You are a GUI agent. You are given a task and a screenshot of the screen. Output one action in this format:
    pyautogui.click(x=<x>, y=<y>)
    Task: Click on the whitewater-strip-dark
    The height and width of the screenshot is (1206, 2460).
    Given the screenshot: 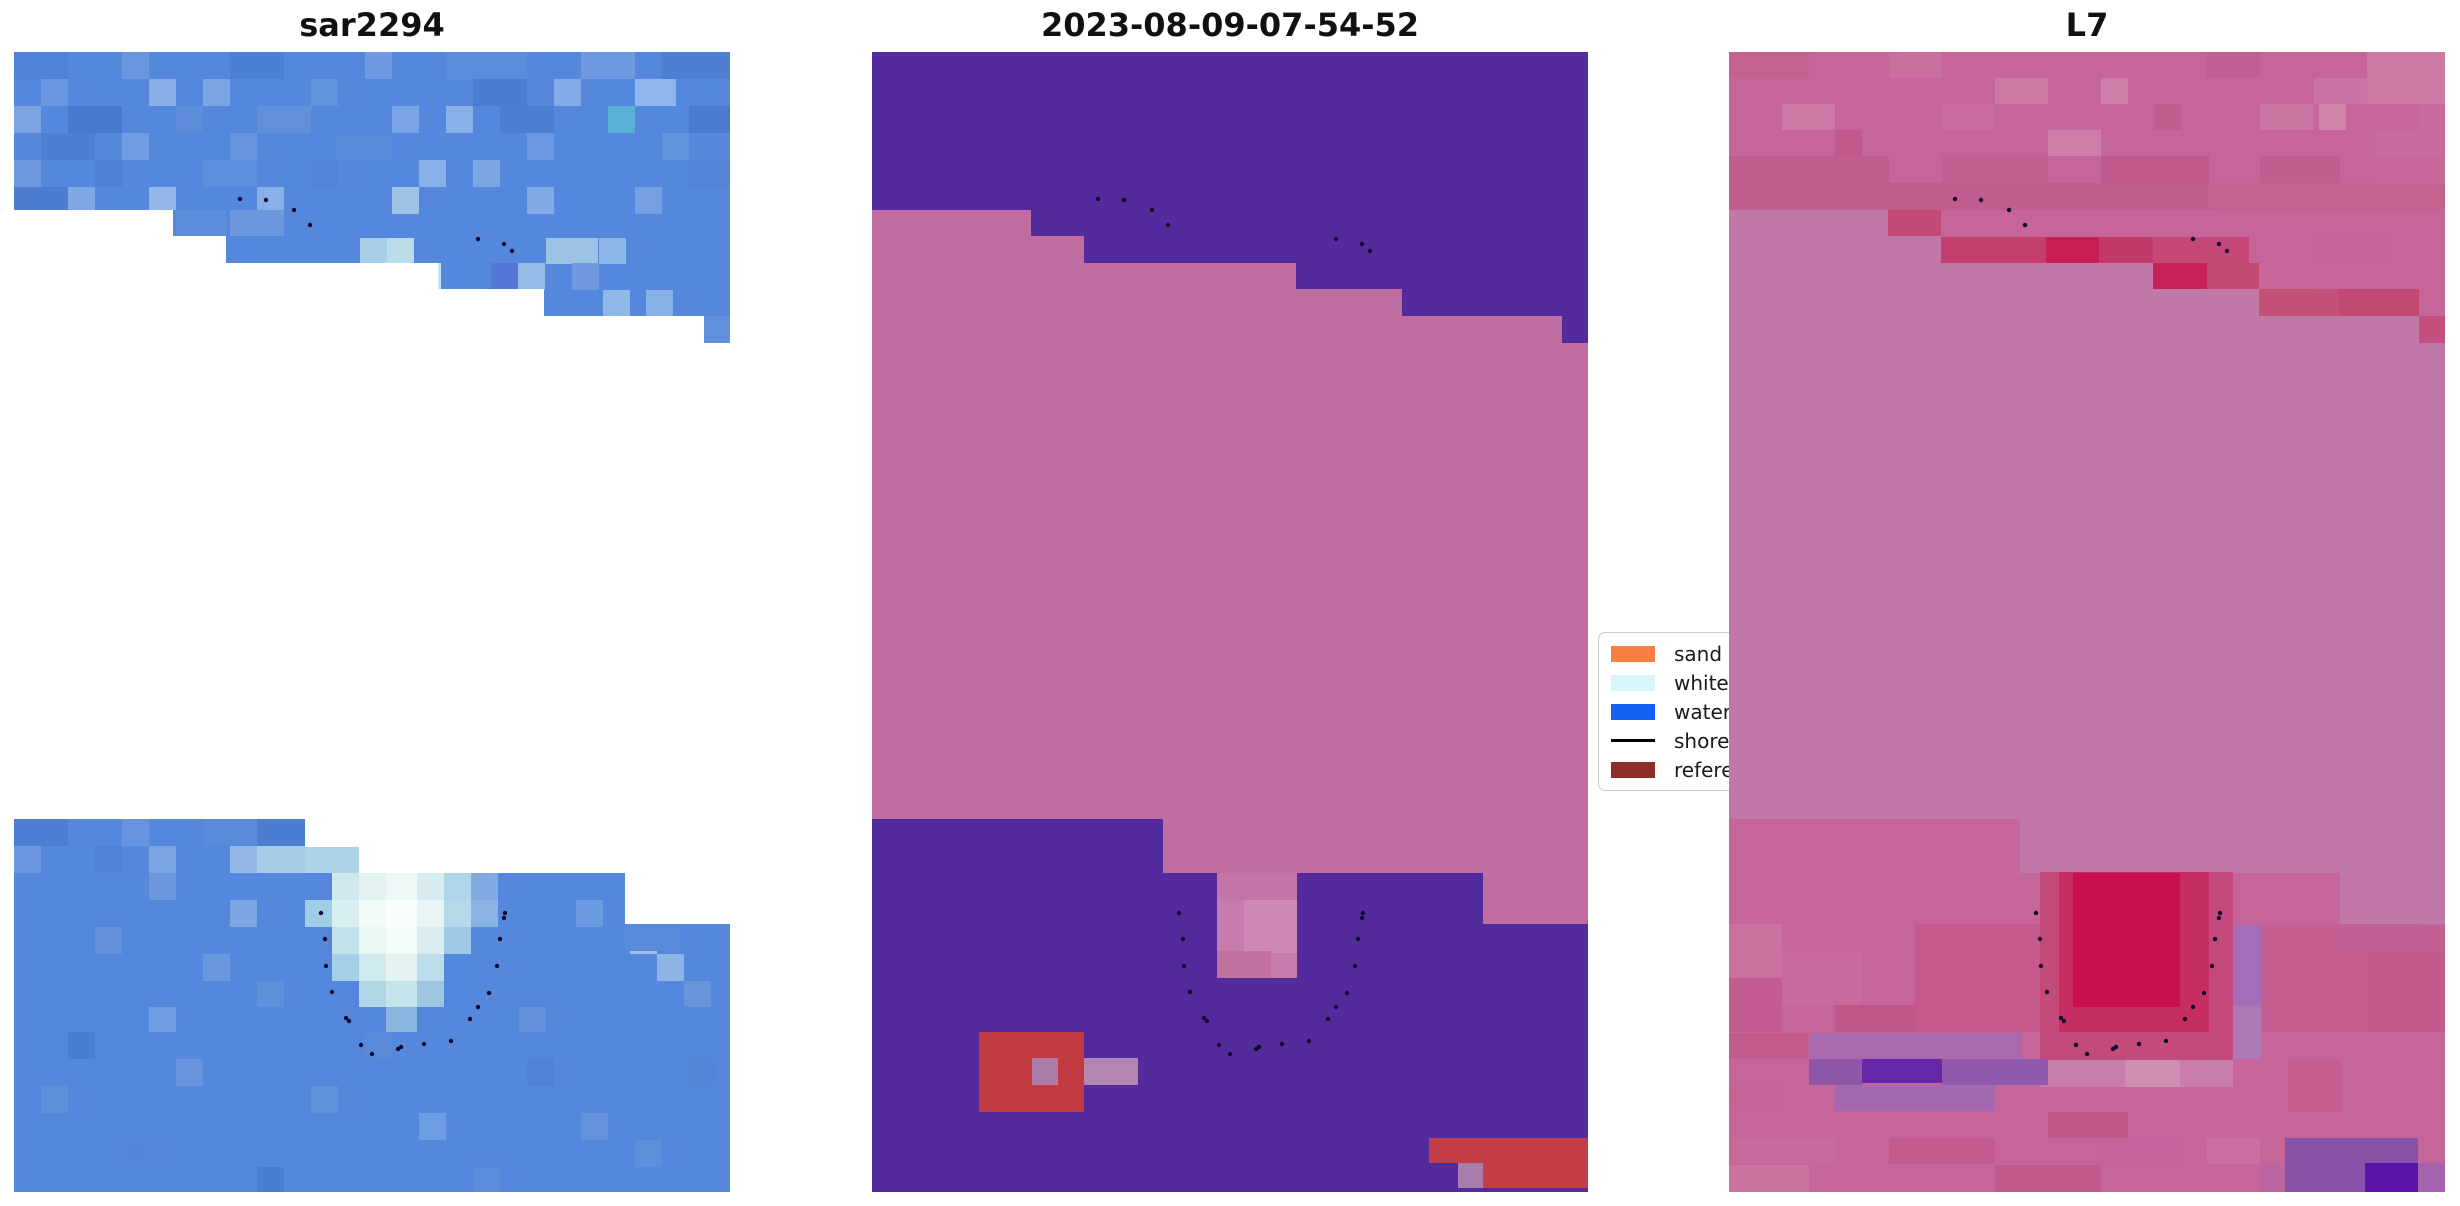 What is the action you would take?
    pyautogui.click(x=1244, y=964)
    